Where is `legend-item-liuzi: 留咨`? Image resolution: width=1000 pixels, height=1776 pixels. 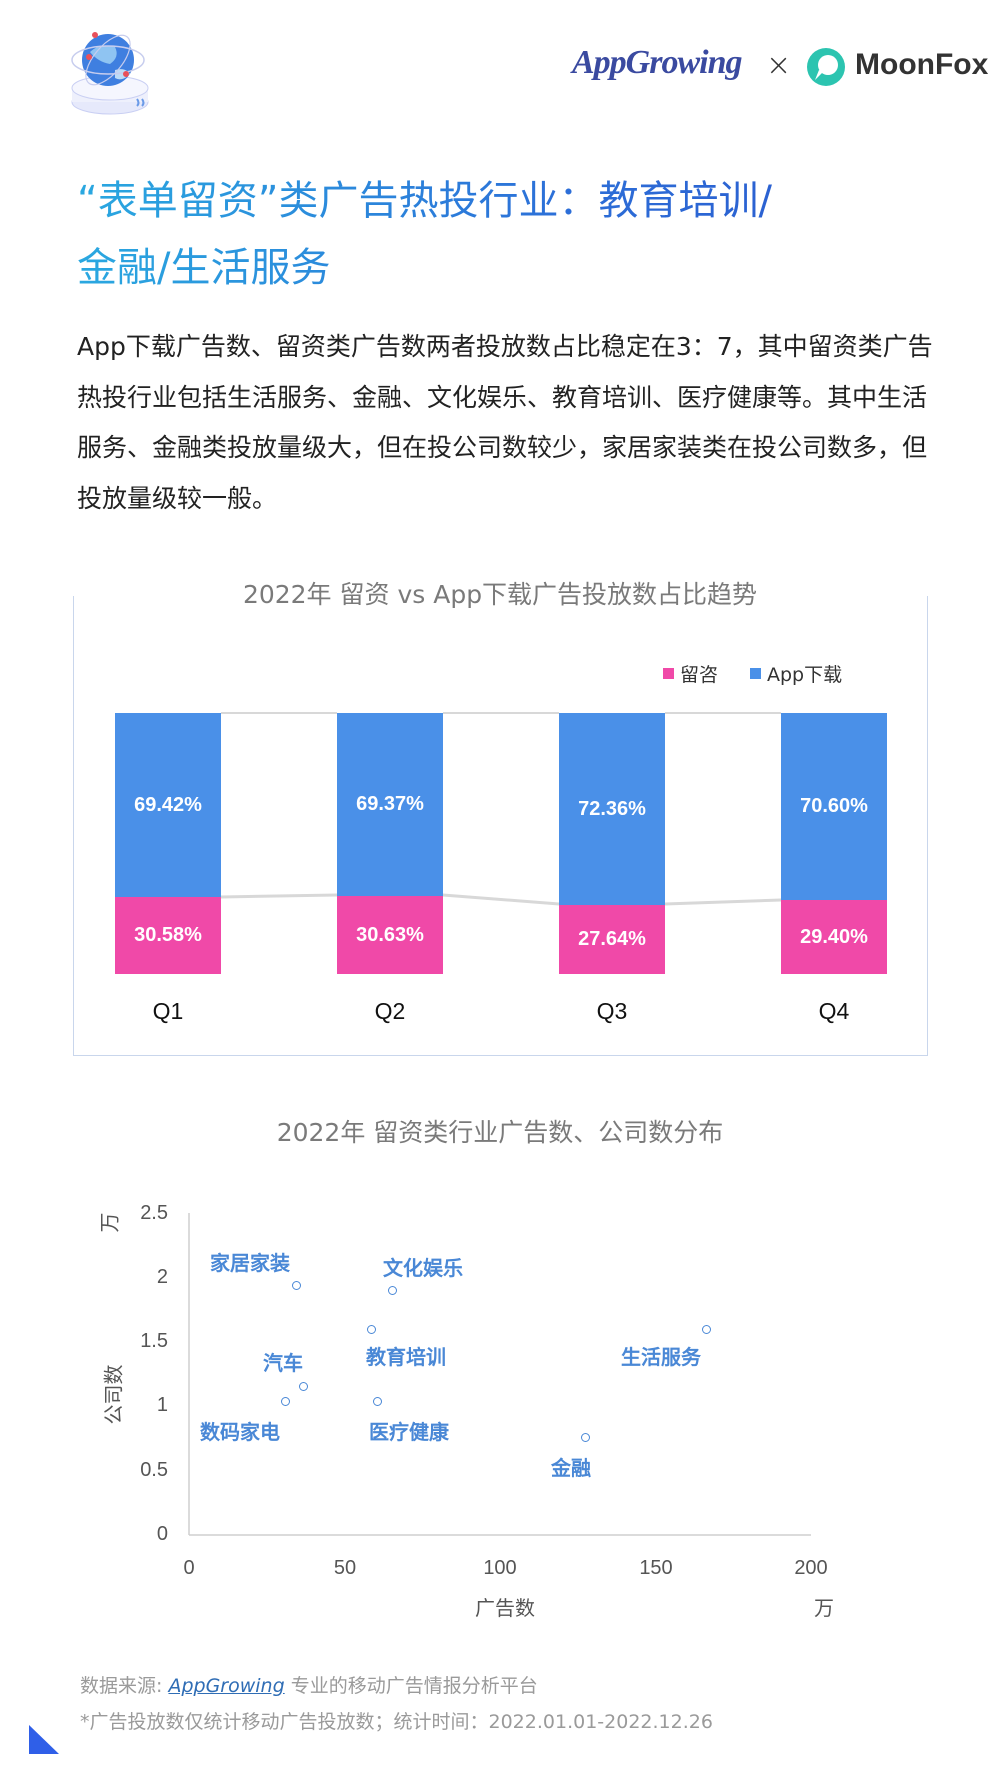 legend-item-liuzi: 留咨 is located at coordinates (690, 673).